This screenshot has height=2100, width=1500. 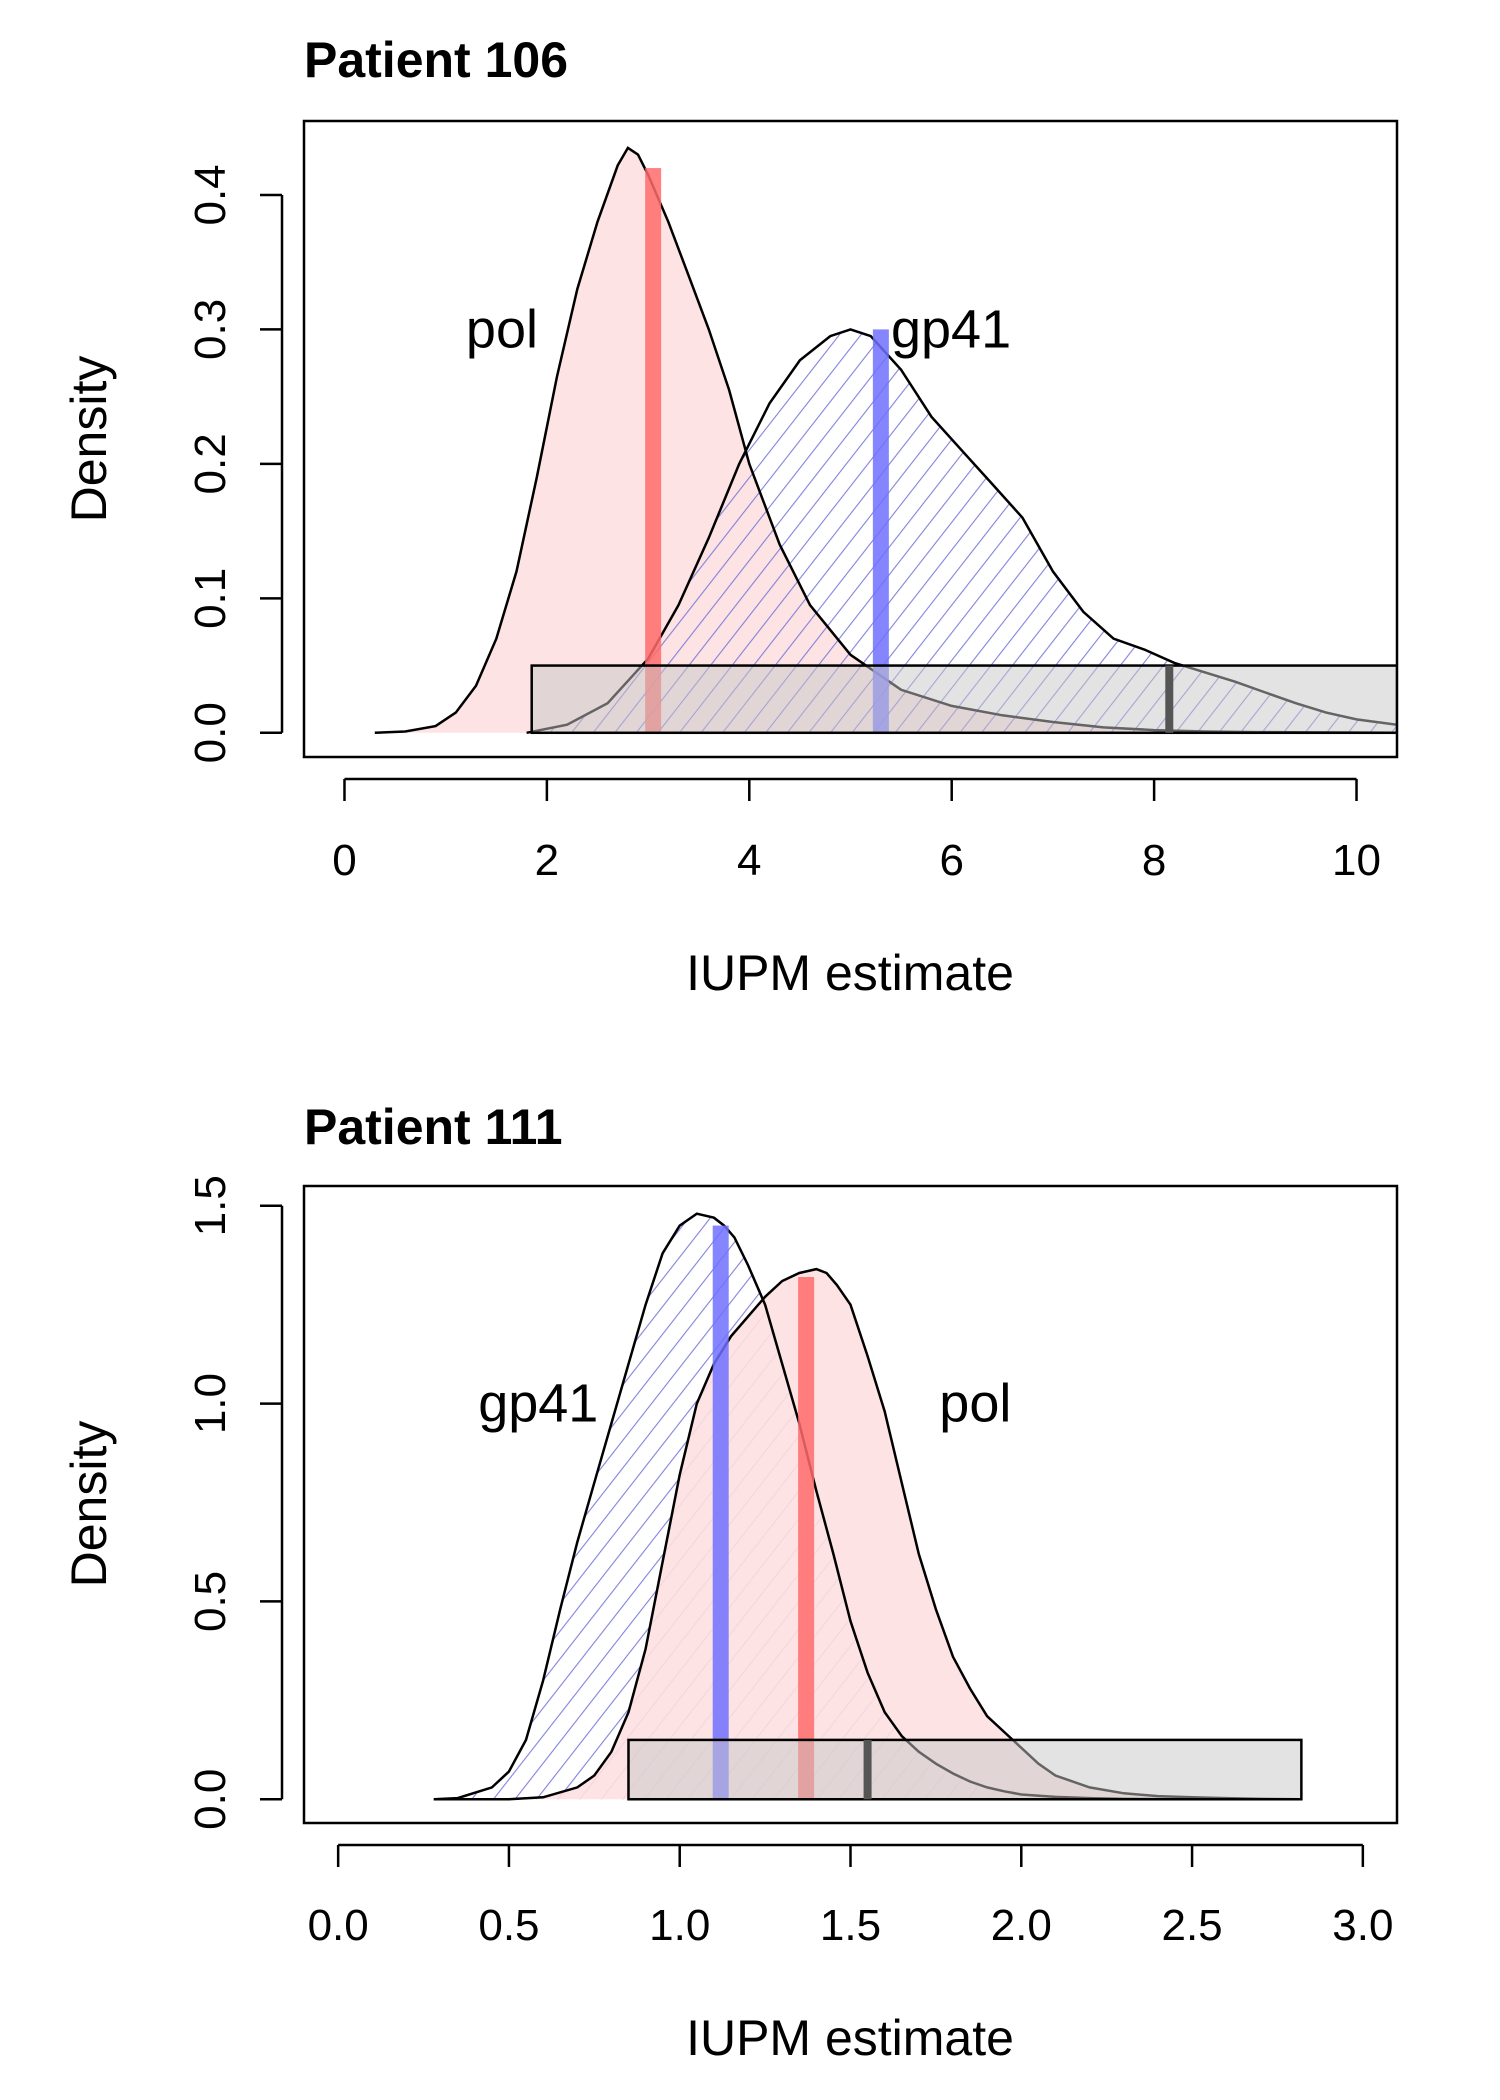 What do you see at coordinates (961, 531) in the screenshot?
I see `density-area-gp41` at bounding box center [961, 531].